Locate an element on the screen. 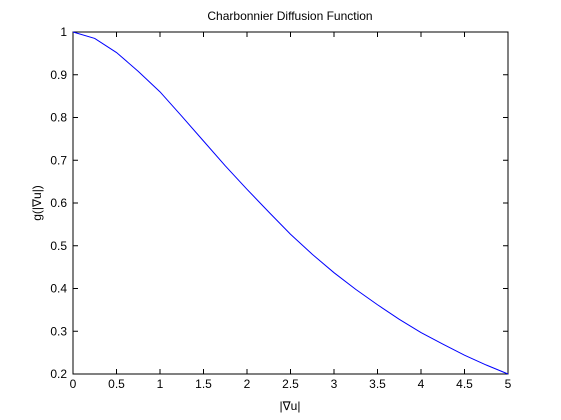 This screenshot has height=420, width=561. x-axis-label: |∇u| is located at coordinates (290, 406).